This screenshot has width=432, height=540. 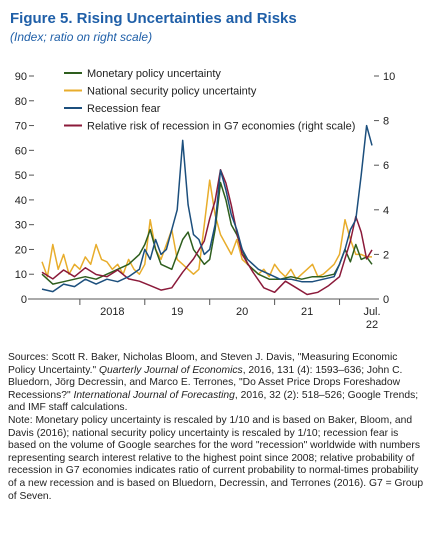 What do you see at coordinates (307, 312) in the screenshot?
I see `x-tick-label: 21` at bounding box center [307, 312].